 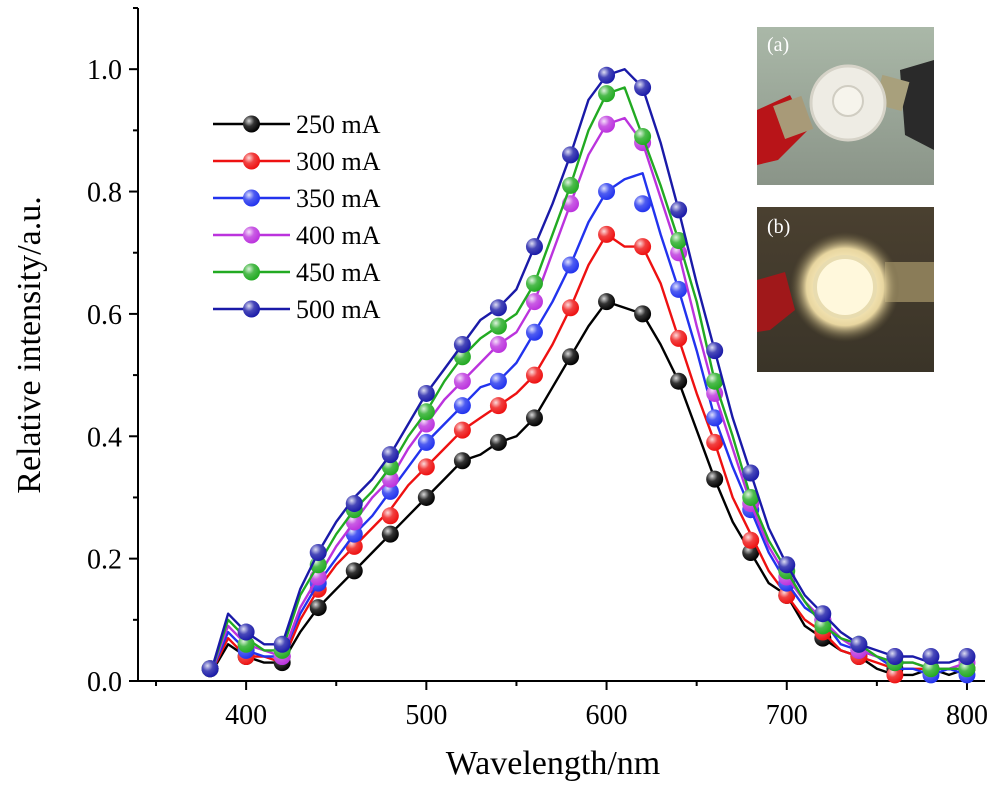 What do you see at coordinates (845, 287) in the screenshot?
I see `led-body-on` at bounding box center [845, 287].